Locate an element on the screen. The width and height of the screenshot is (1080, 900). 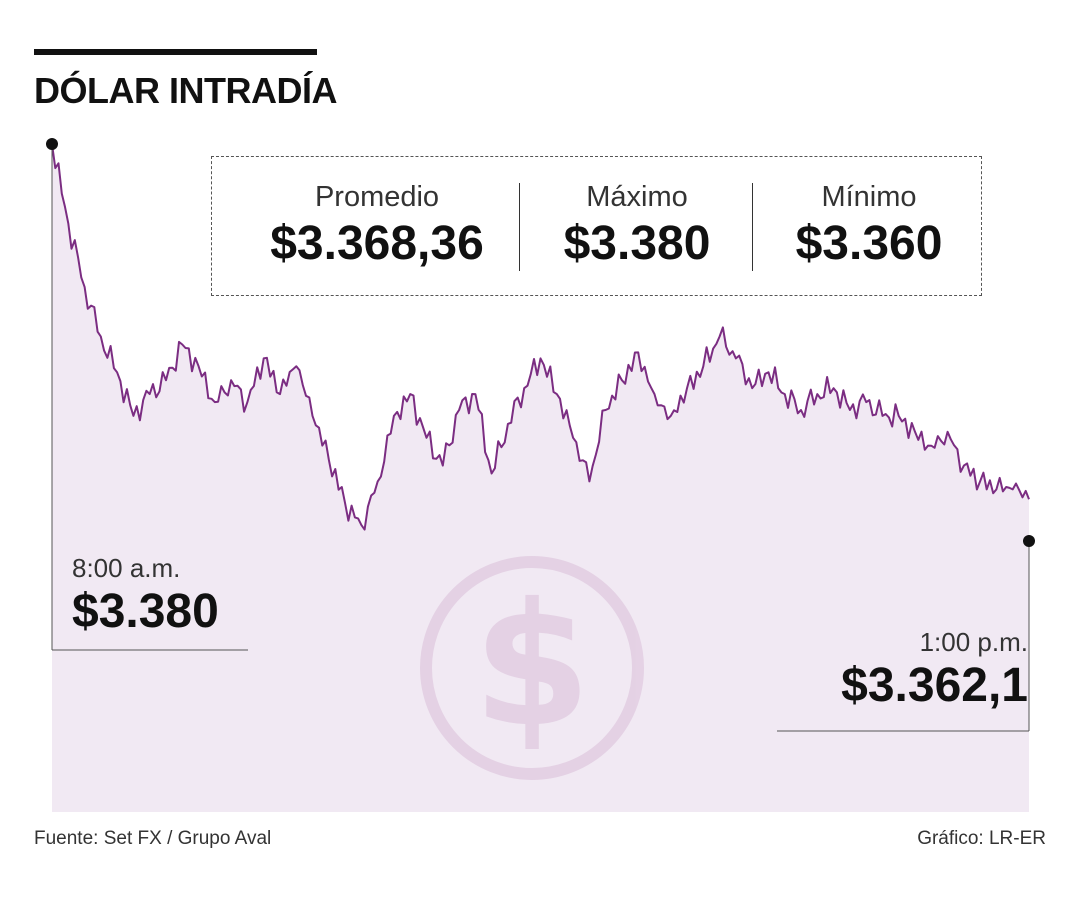
stat-max: Máximo $3.380 is located at coordinates (637, 226).